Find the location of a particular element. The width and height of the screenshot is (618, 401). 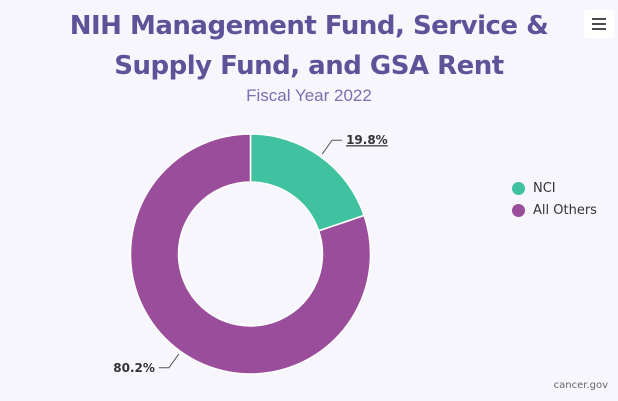

data-label-all-others: 80.2% is located at coordinates (134, 368).